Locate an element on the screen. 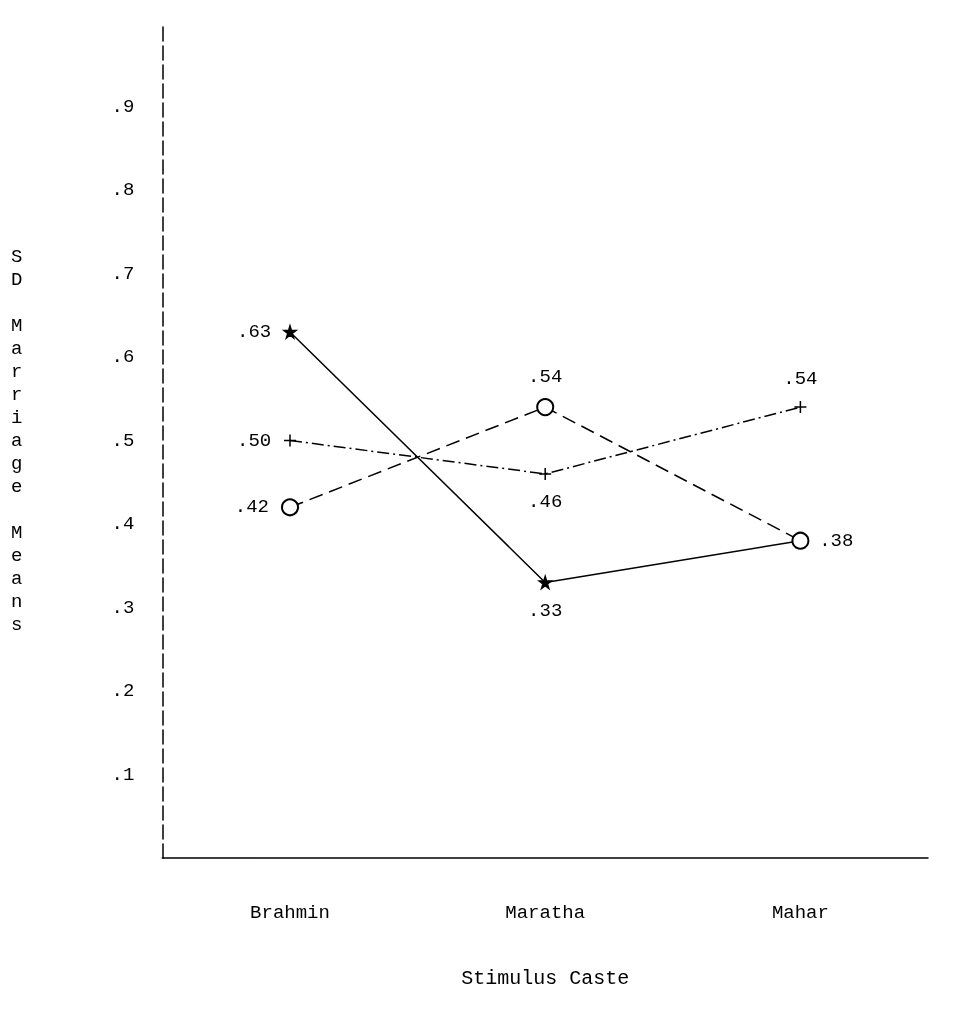 This screenshot has height=1030, width=979. y-tick-label: .6 is located at coordinates (123, 357).